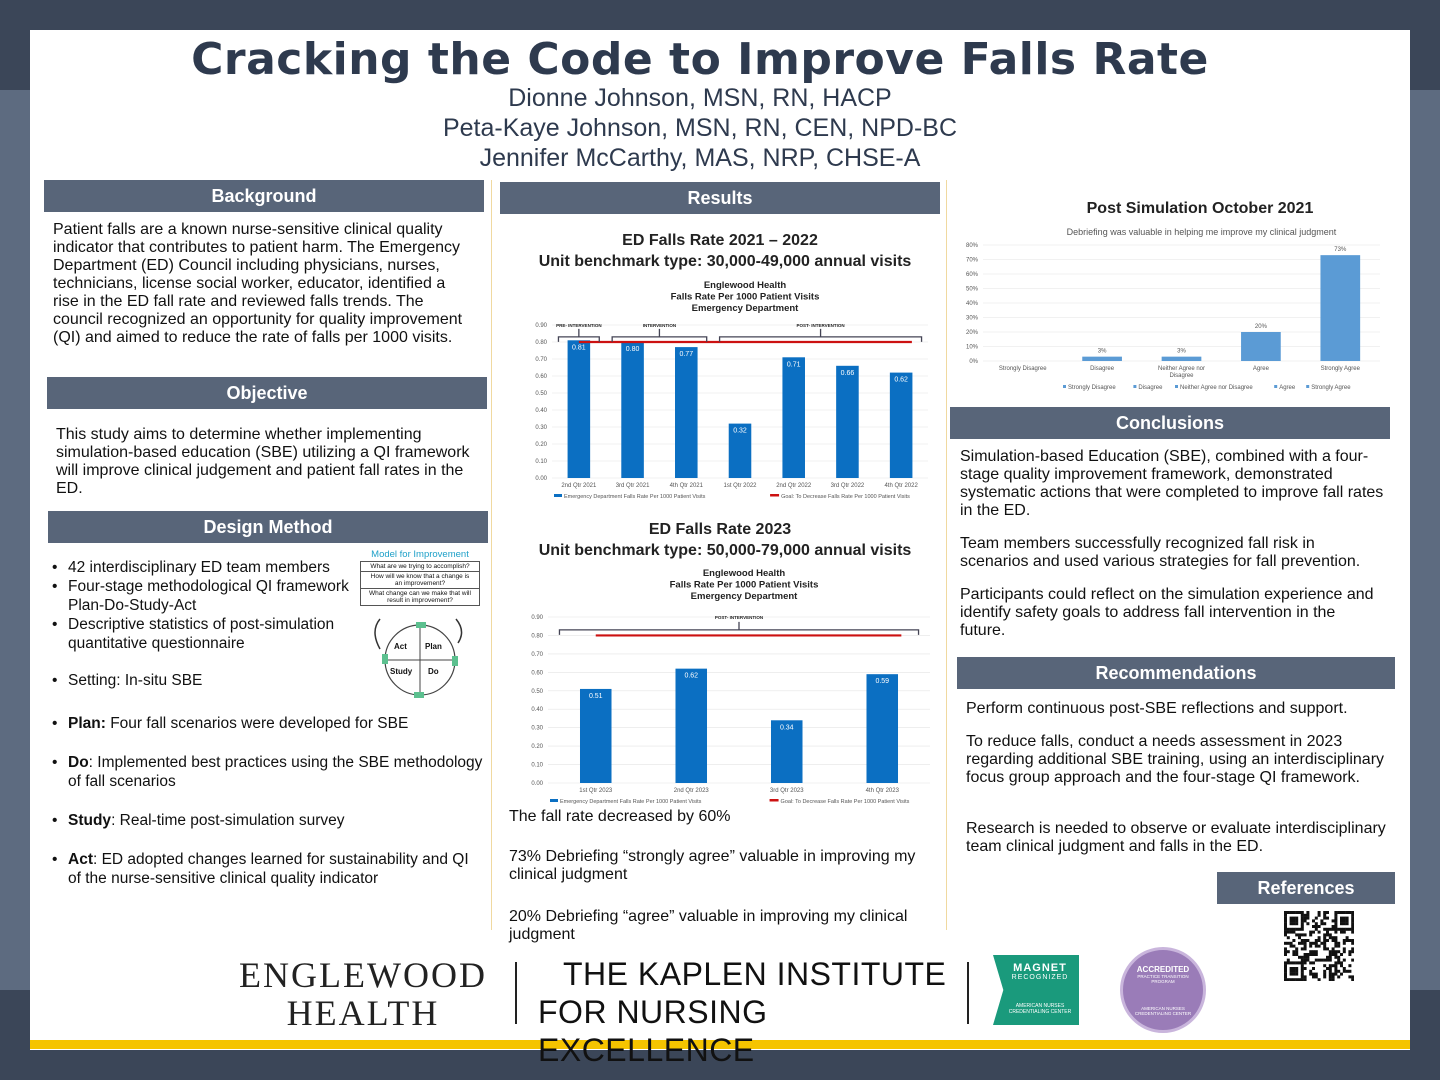 This screenshot has height=1080, width=1440. What do you see at coordinates (972, 275) in the screenshot?
I see `y-tick-label: 60%` at bounding box center [972, 275].